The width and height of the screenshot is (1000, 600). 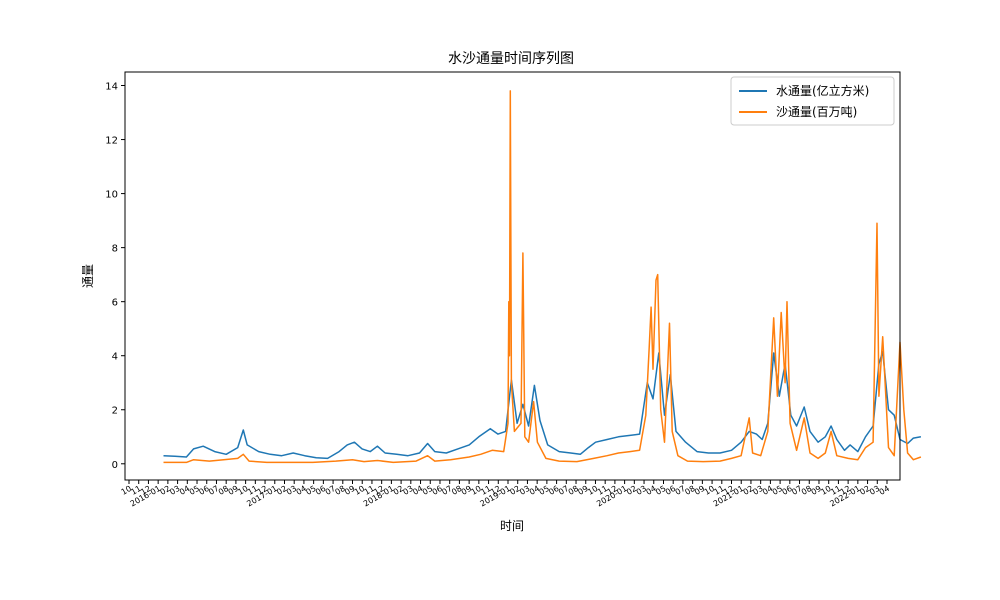 I want to click on y-tick-label: 10, so click(x=111, y=195).